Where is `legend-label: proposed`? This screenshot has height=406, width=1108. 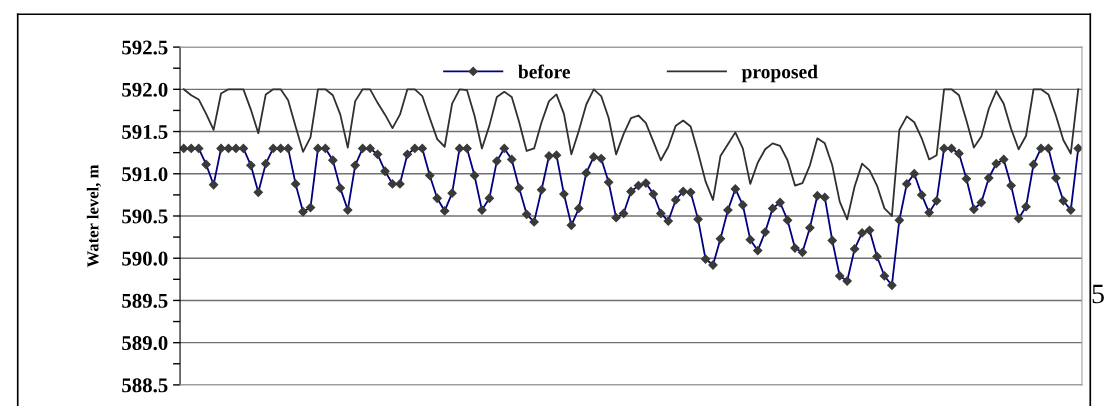 legend-label: proposed is located at coordinates (779, 73).